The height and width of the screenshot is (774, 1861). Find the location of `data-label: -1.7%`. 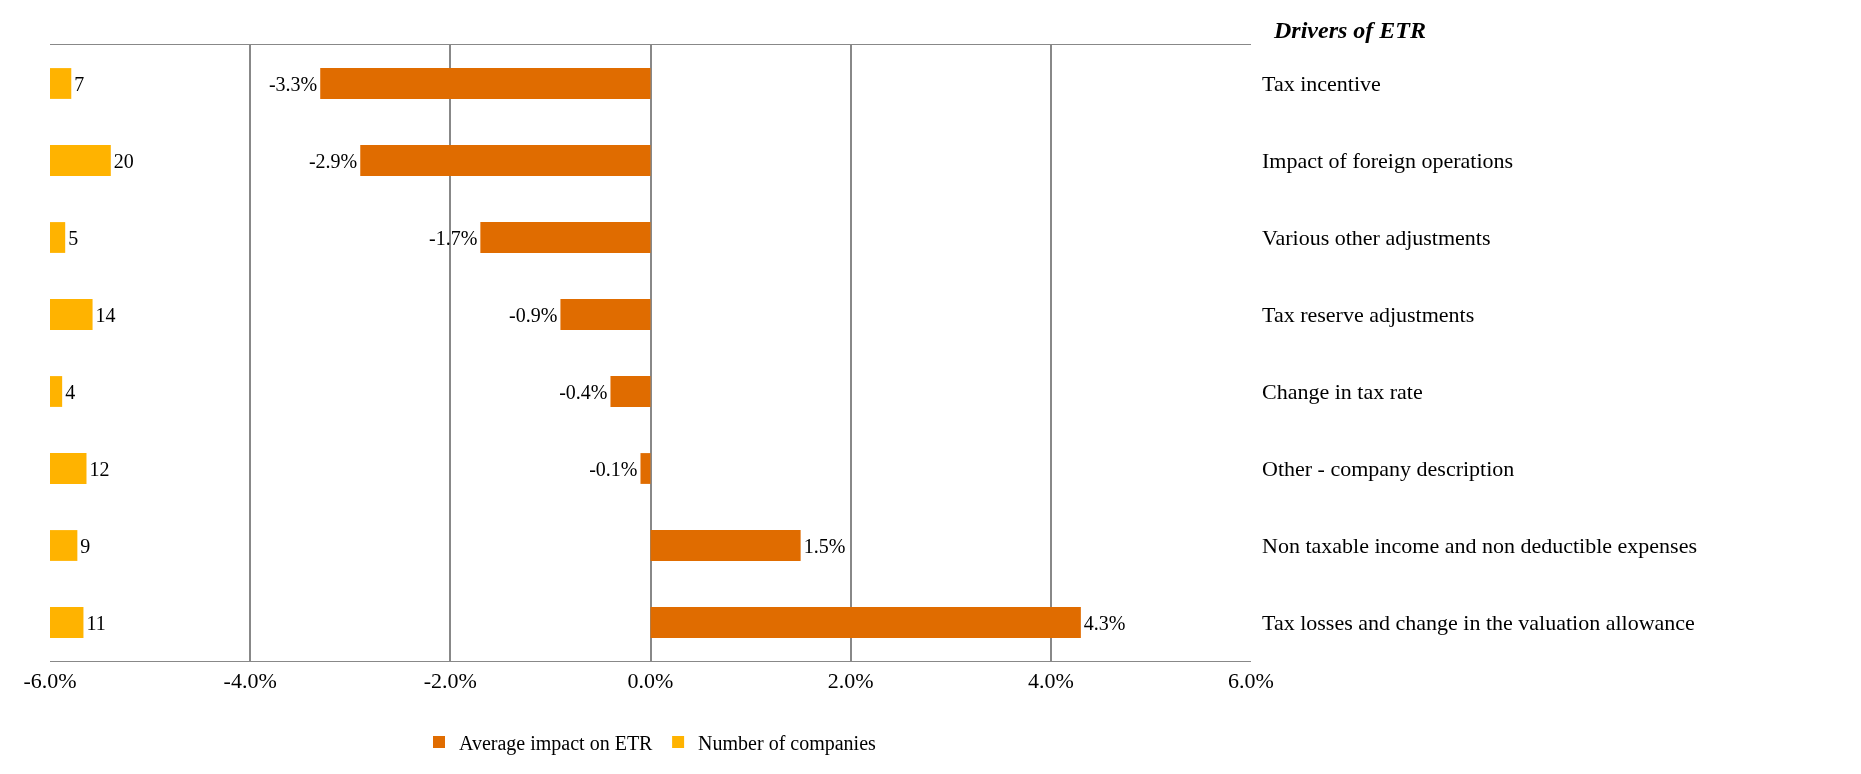

data-label: -1.7% is located at coordinates (453, 237).